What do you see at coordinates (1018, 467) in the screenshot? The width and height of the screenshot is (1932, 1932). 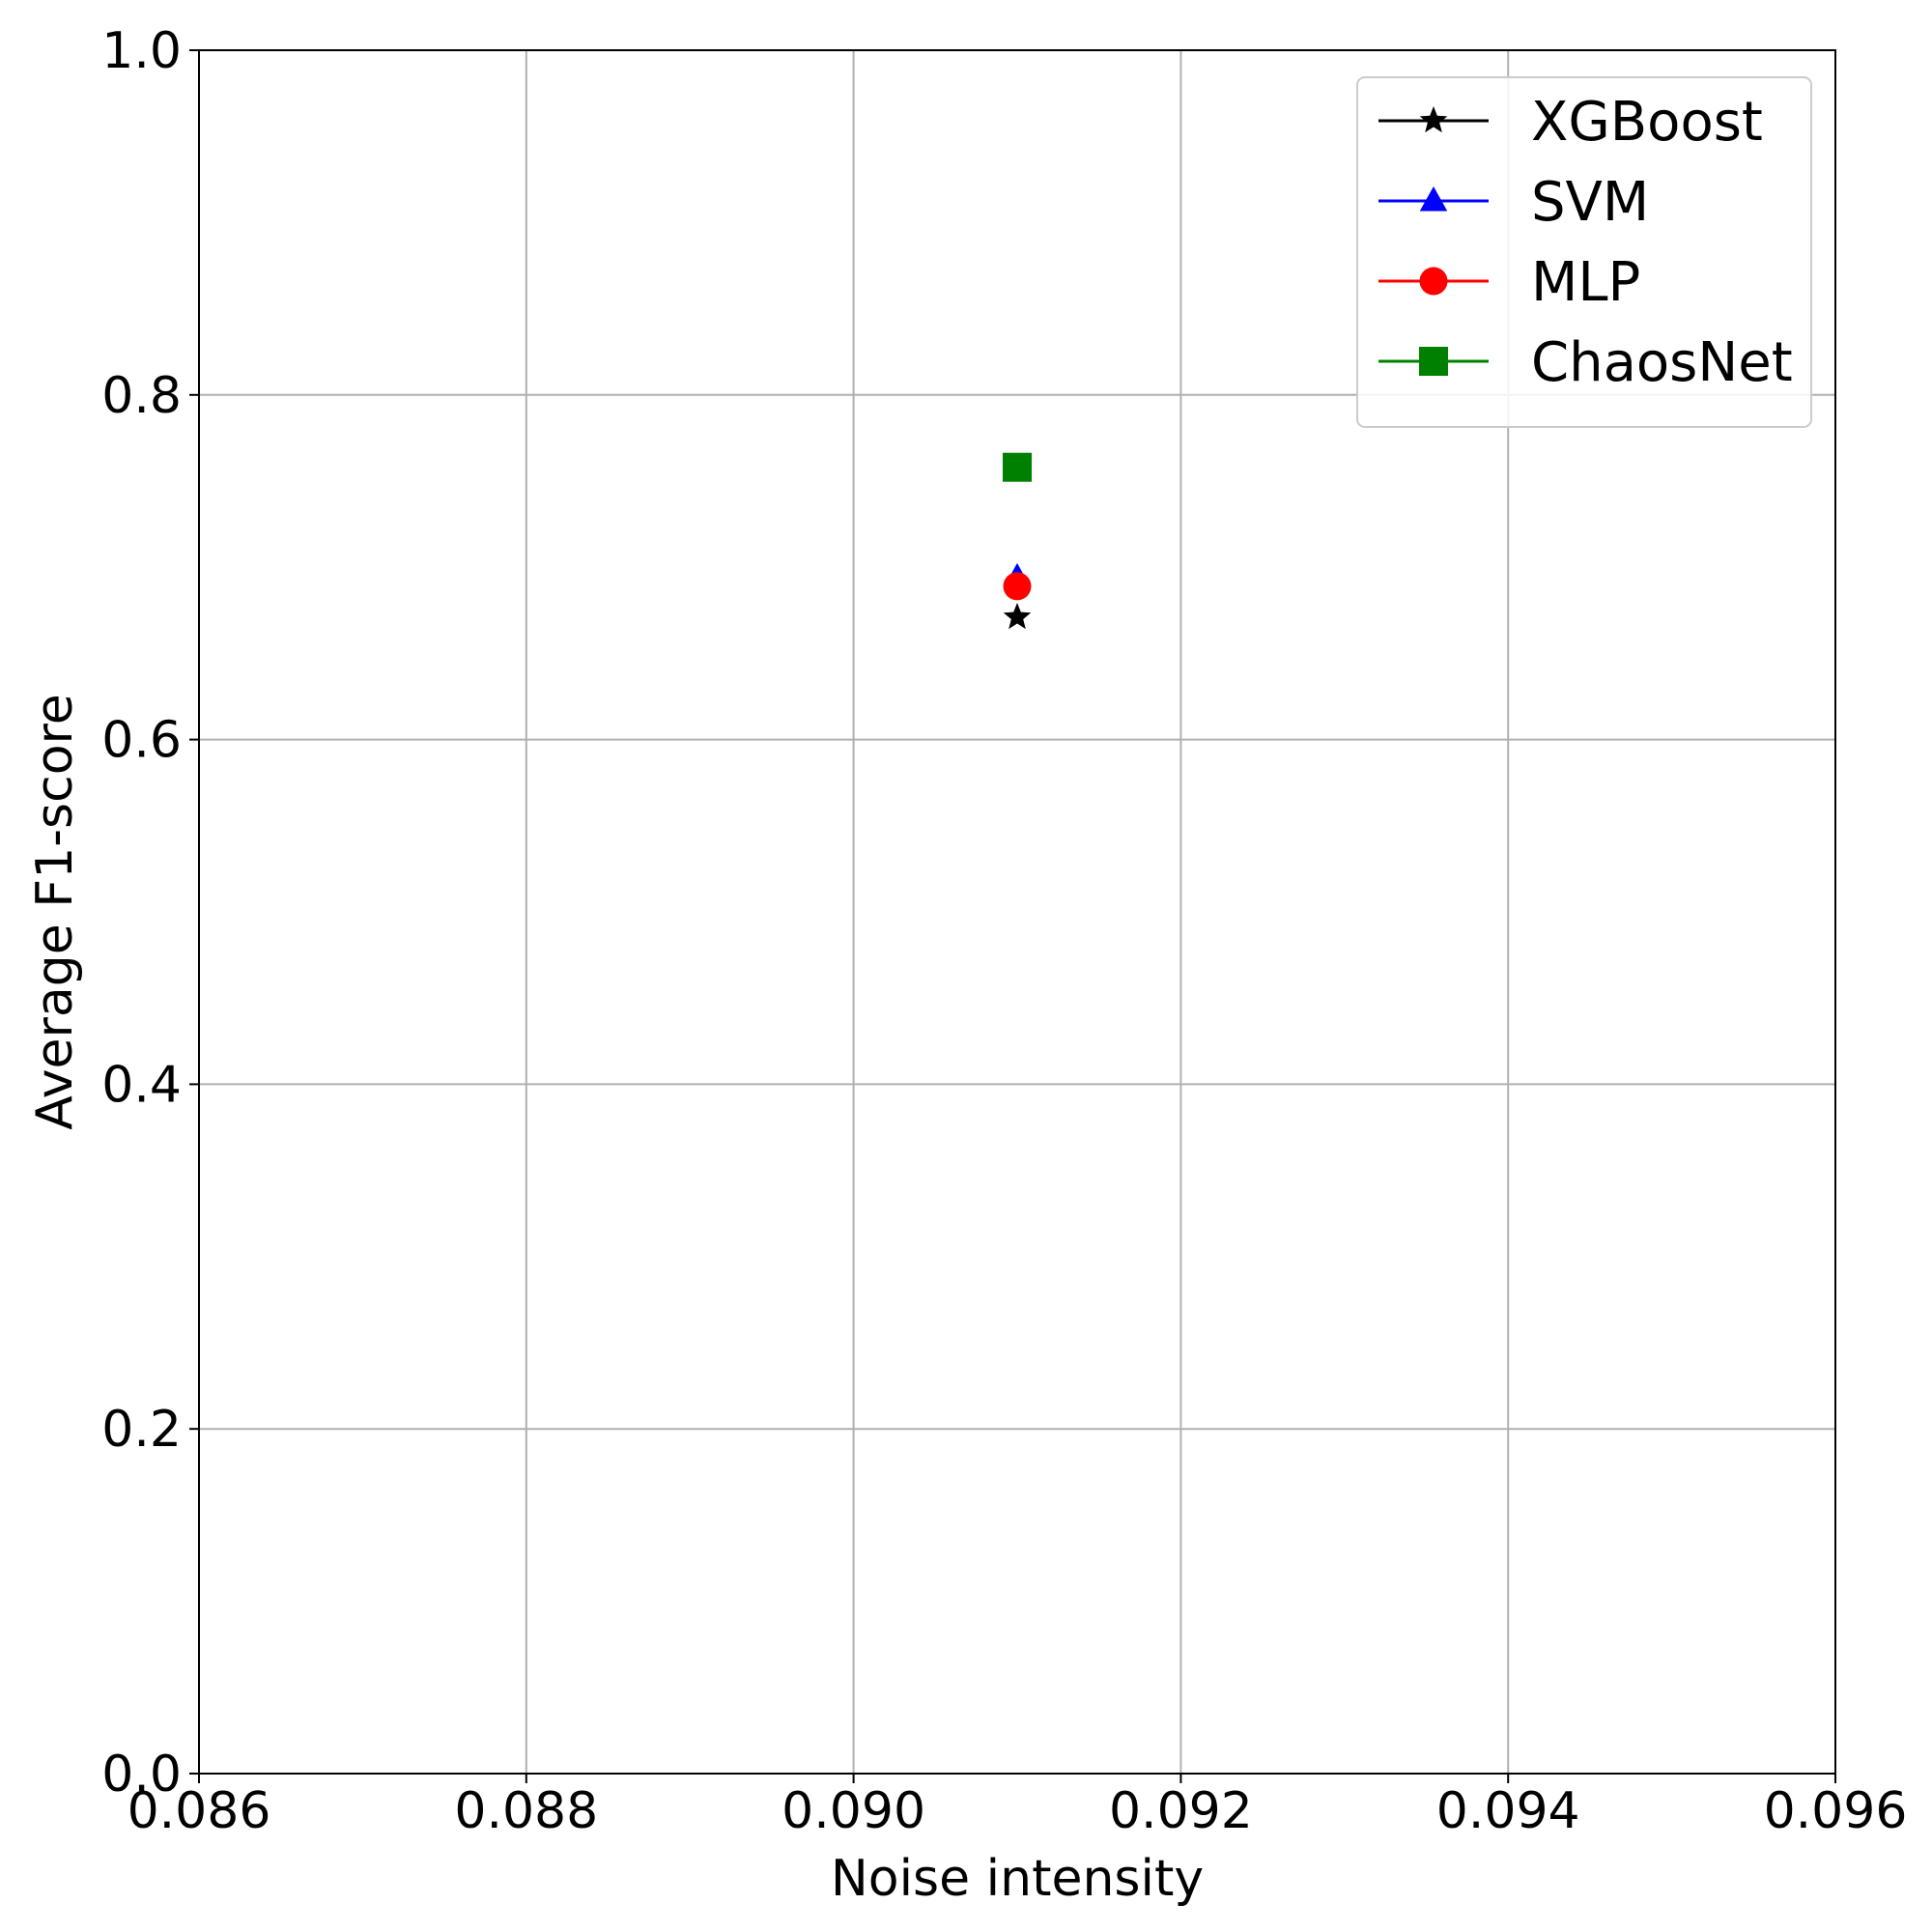 I see `data-point-chaosnet` at bounding box center [1018, 467].